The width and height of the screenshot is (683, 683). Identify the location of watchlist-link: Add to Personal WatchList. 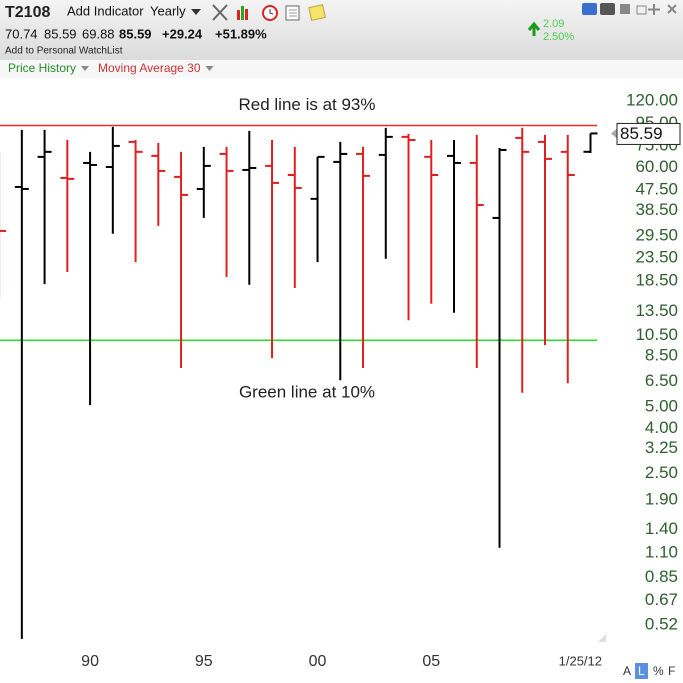
(64, 51).